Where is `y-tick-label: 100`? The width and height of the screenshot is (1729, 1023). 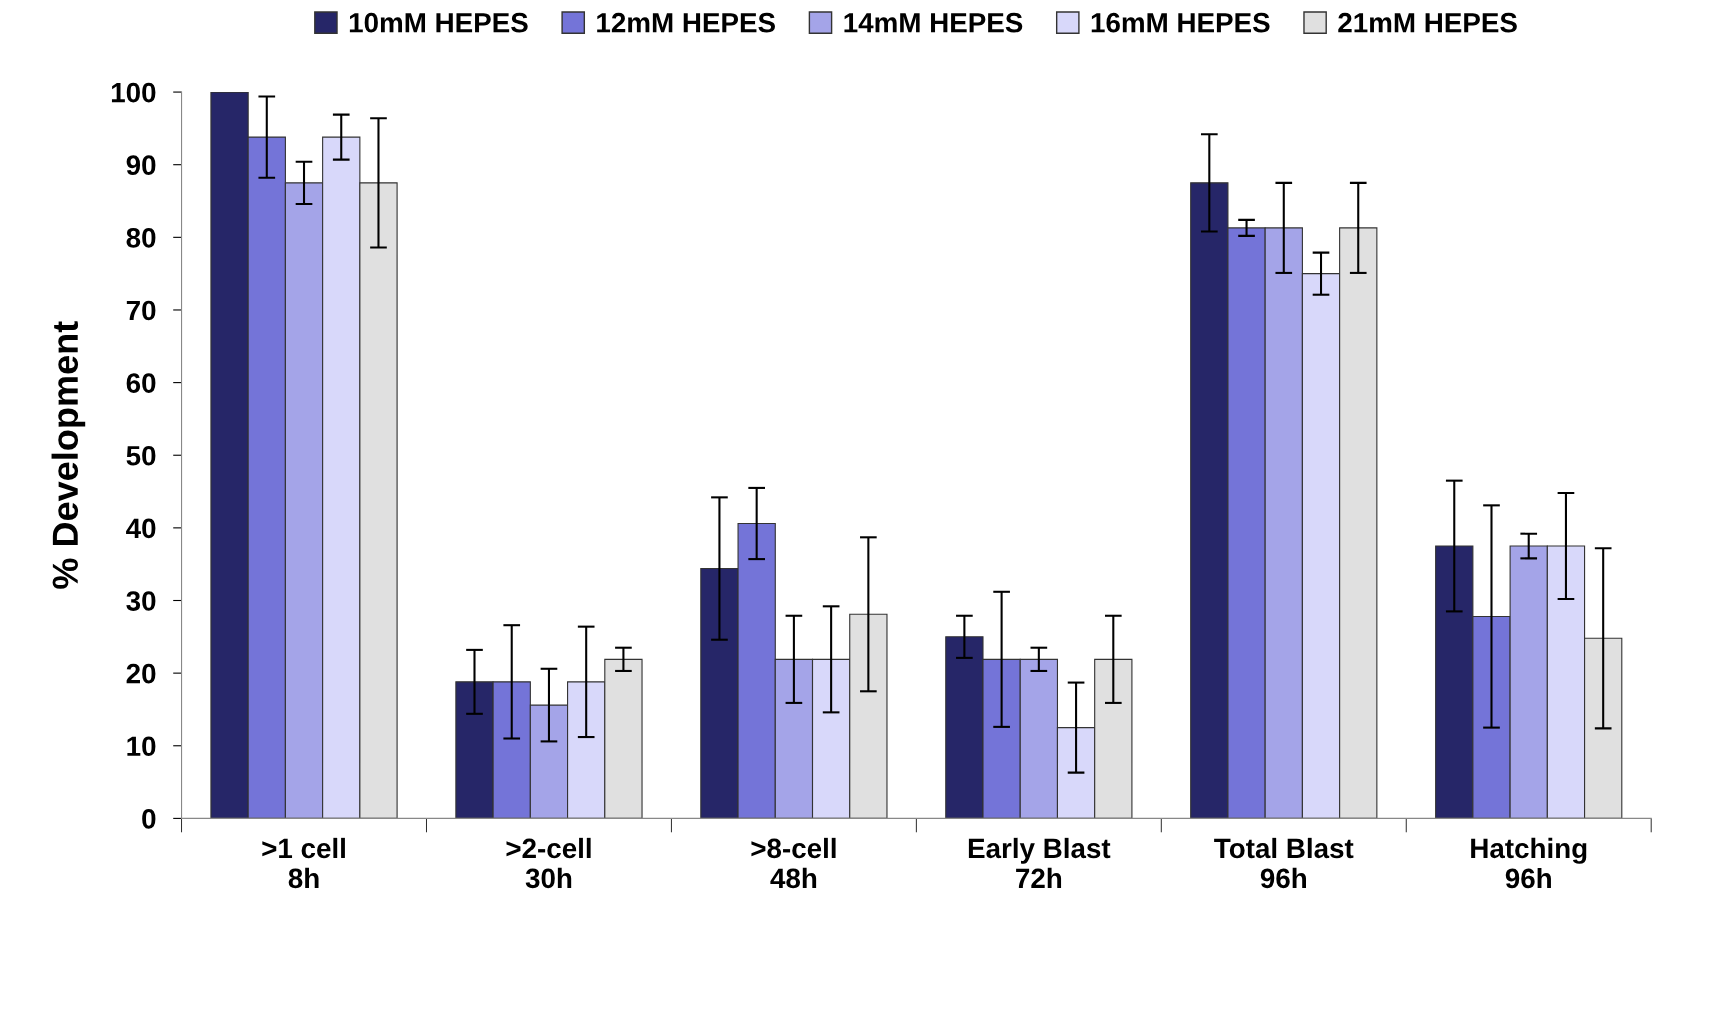
y-tick-label: 100 is located at coordinates (133, 92).